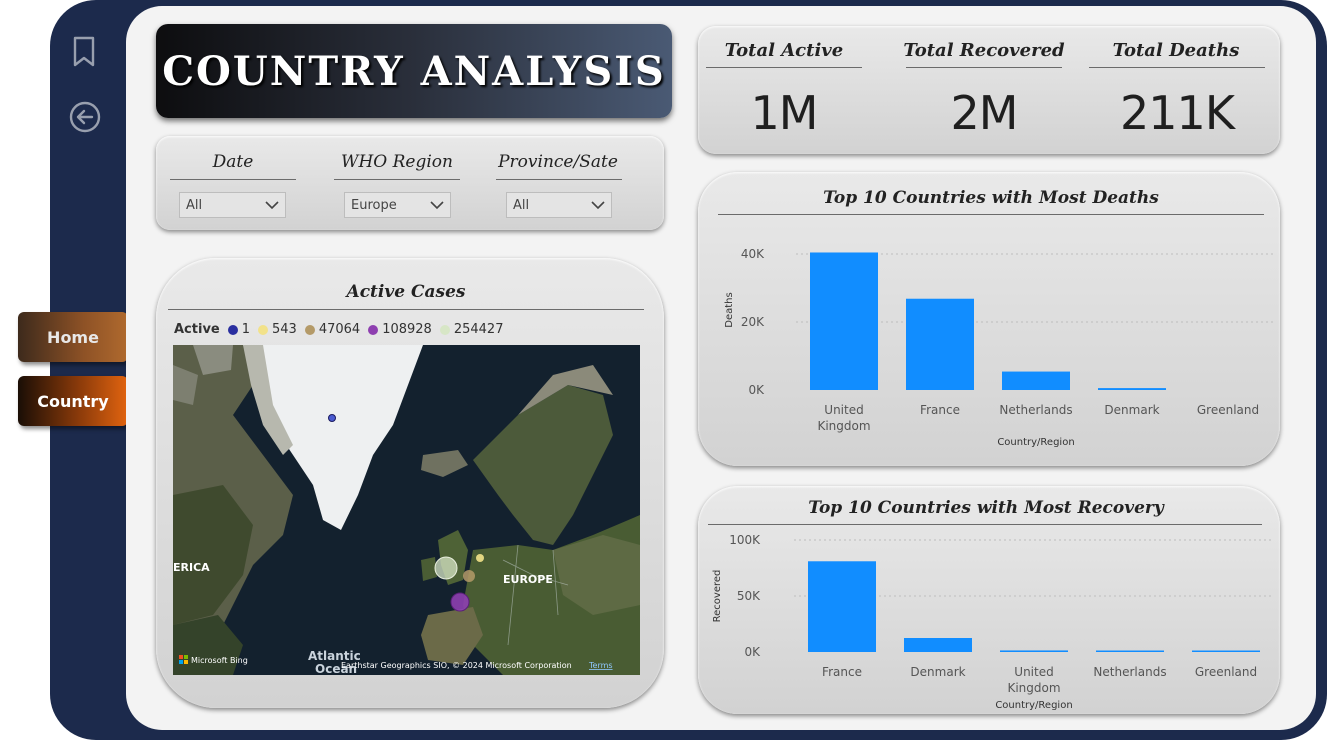 This screenshot has width=1327, height=740. What do you see at coordinates (374, 205) in the screenshot?
I see `filter-who-region-value: Europe` at bounding box center [374, 205].